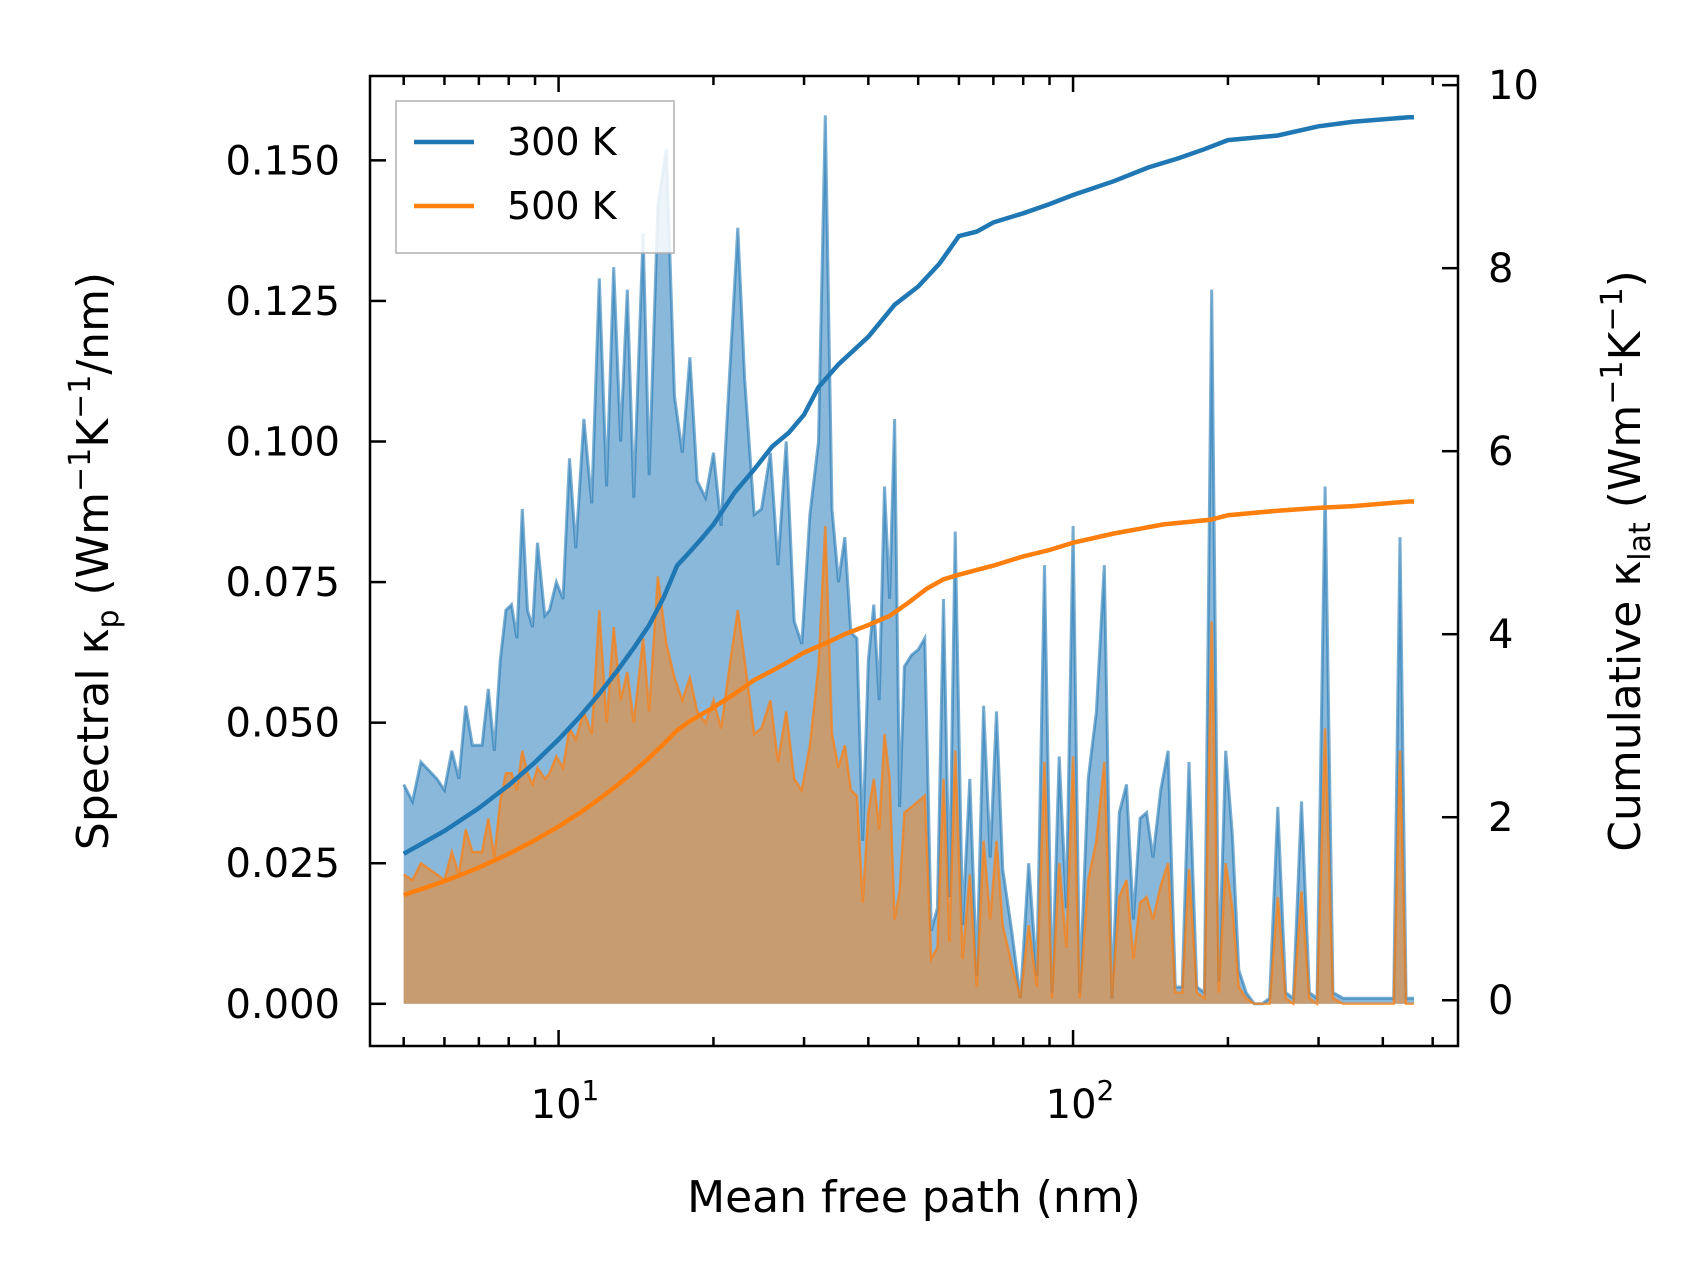  Describe the element at coordinates (562, 206) in the screenshot. I see `legend-500k-label: 500 K` at that location.